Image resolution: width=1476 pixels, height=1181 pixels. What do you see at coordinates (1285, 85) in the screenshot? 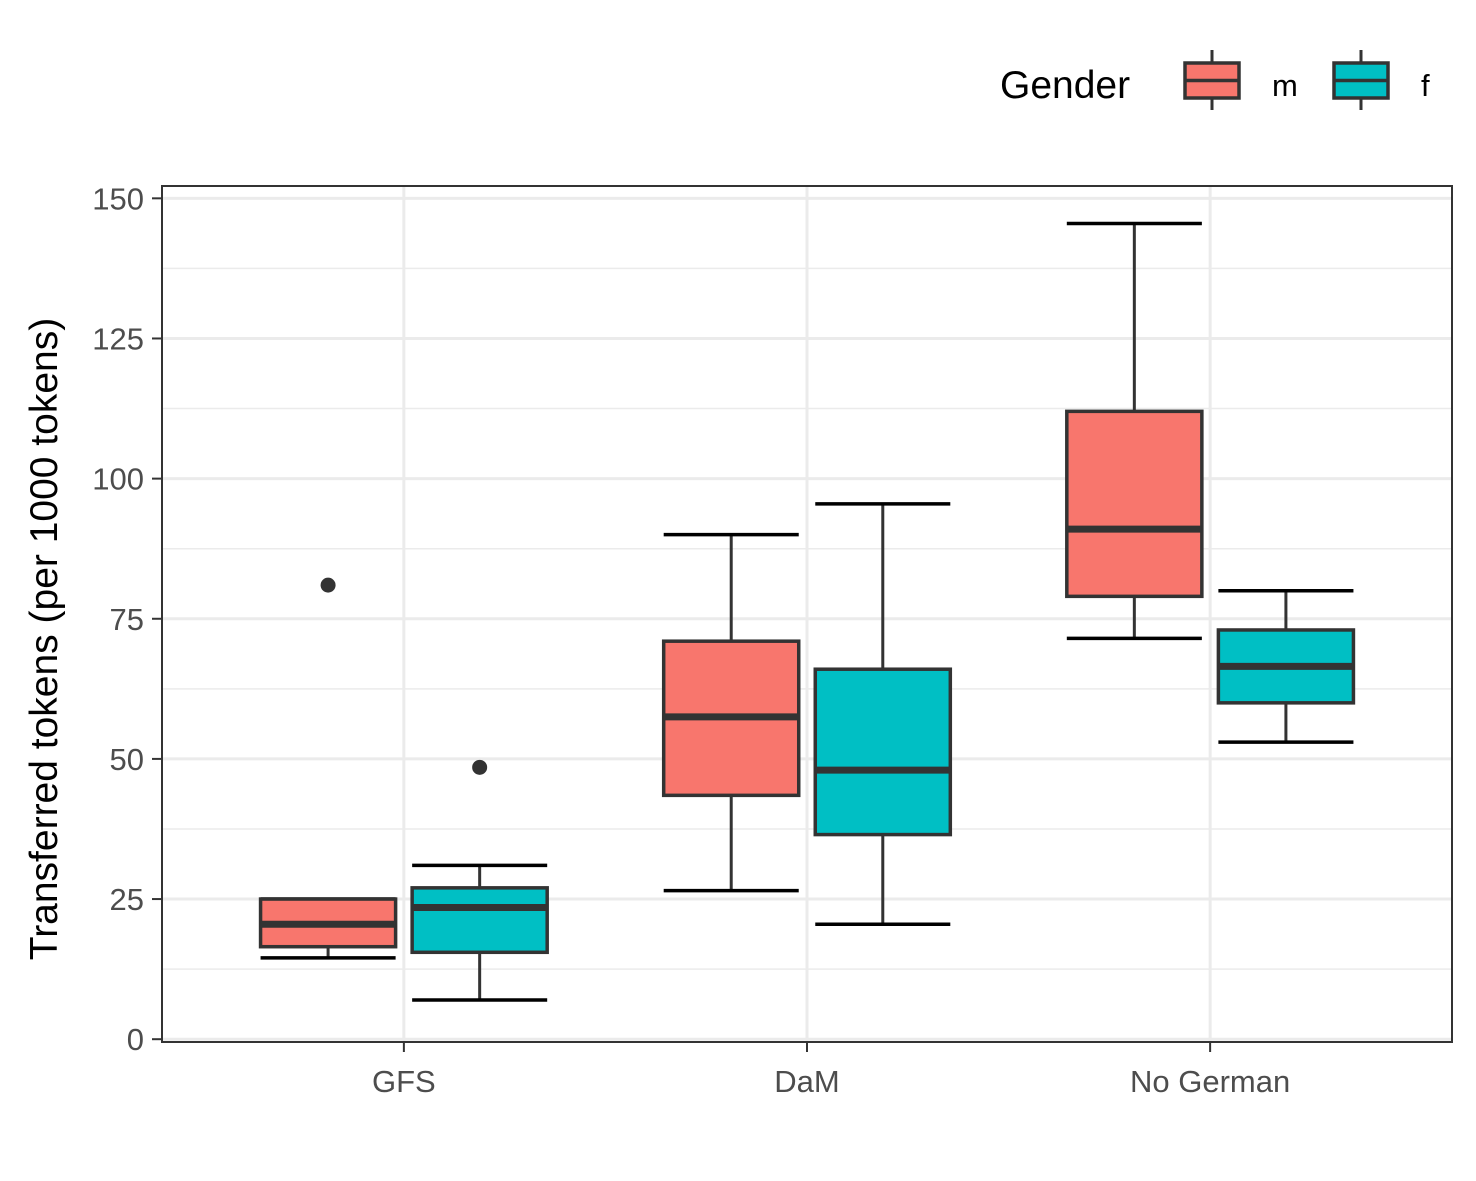
I see `legend-label-m: m` at bounding box center [1285, 85].